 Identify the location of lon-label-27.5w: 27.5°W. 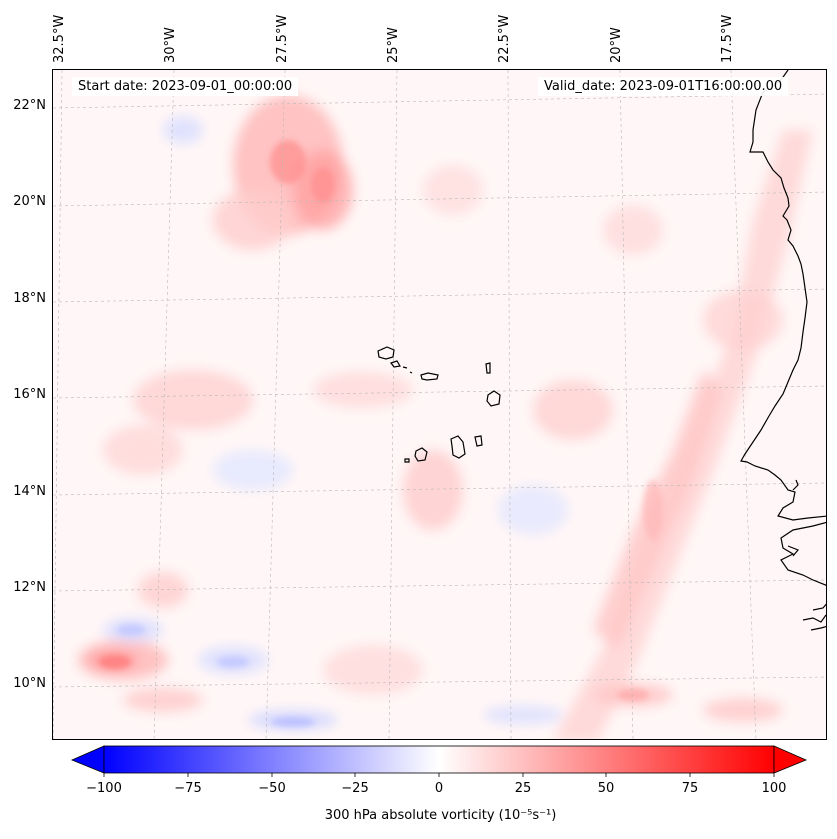
(282, 38).